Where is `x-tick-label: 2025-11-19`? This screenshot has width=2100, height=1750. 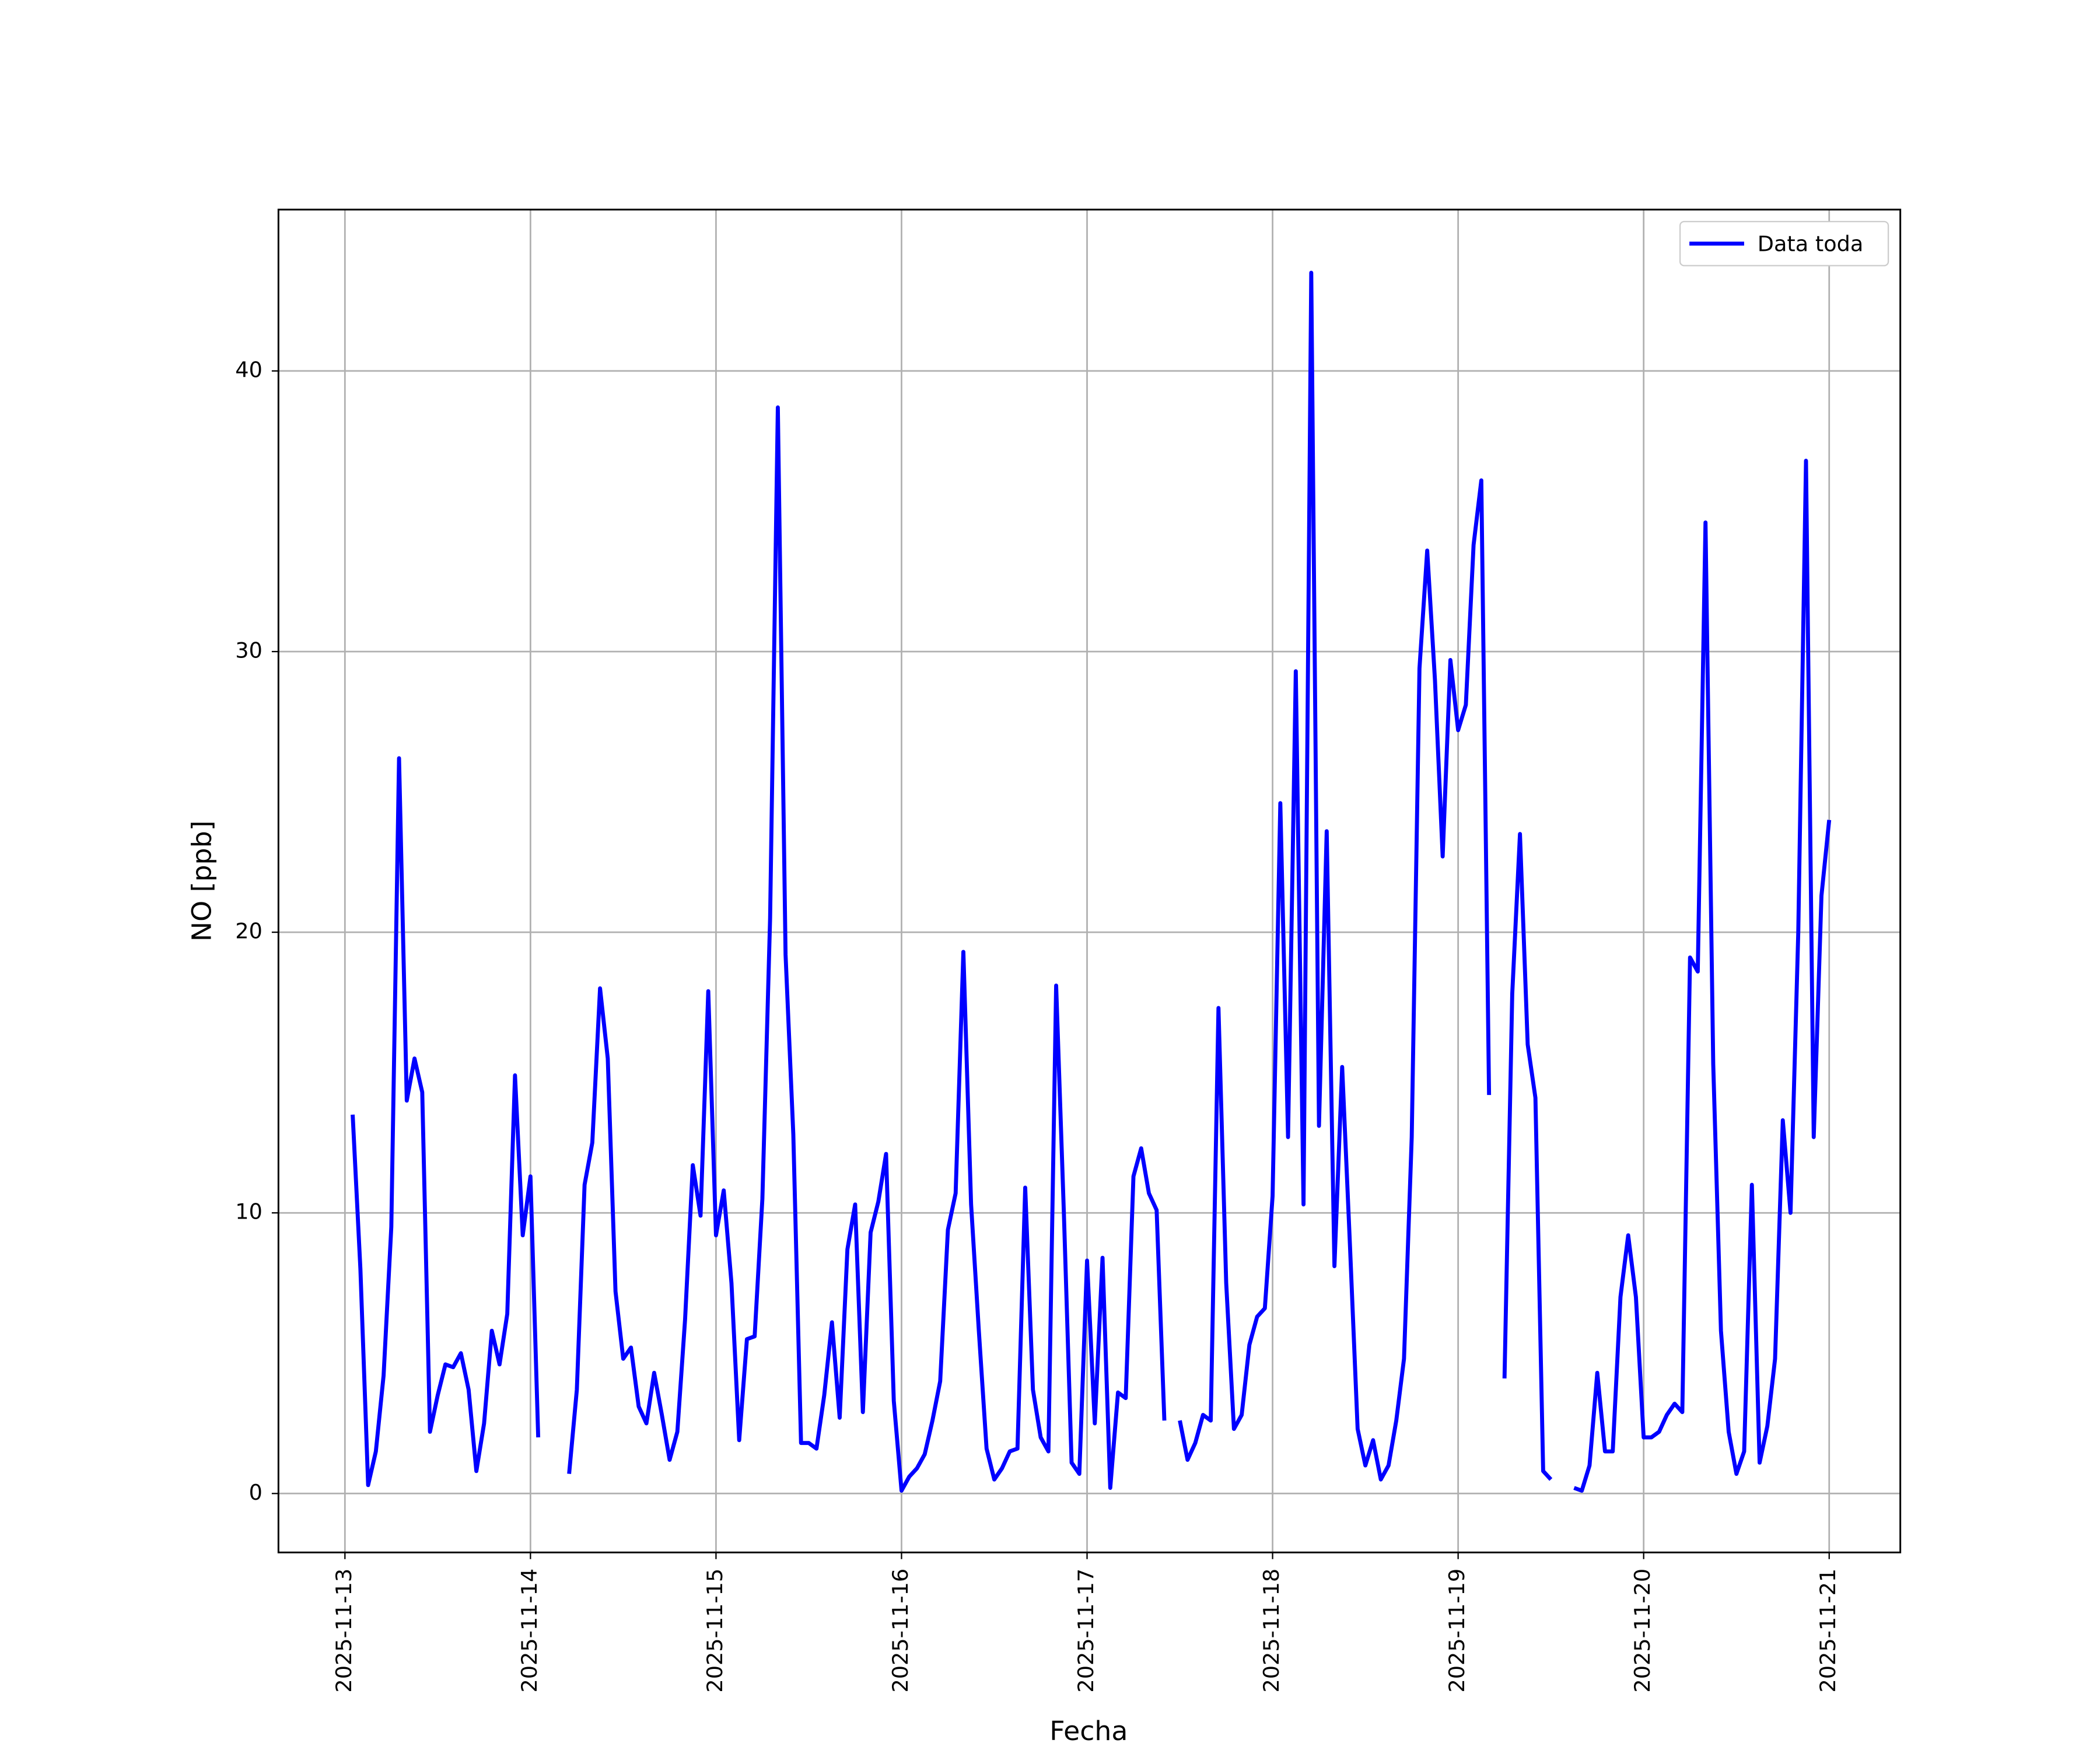 x-tick-label: 2025-11-19 is located at coordinates (1456, 1631).